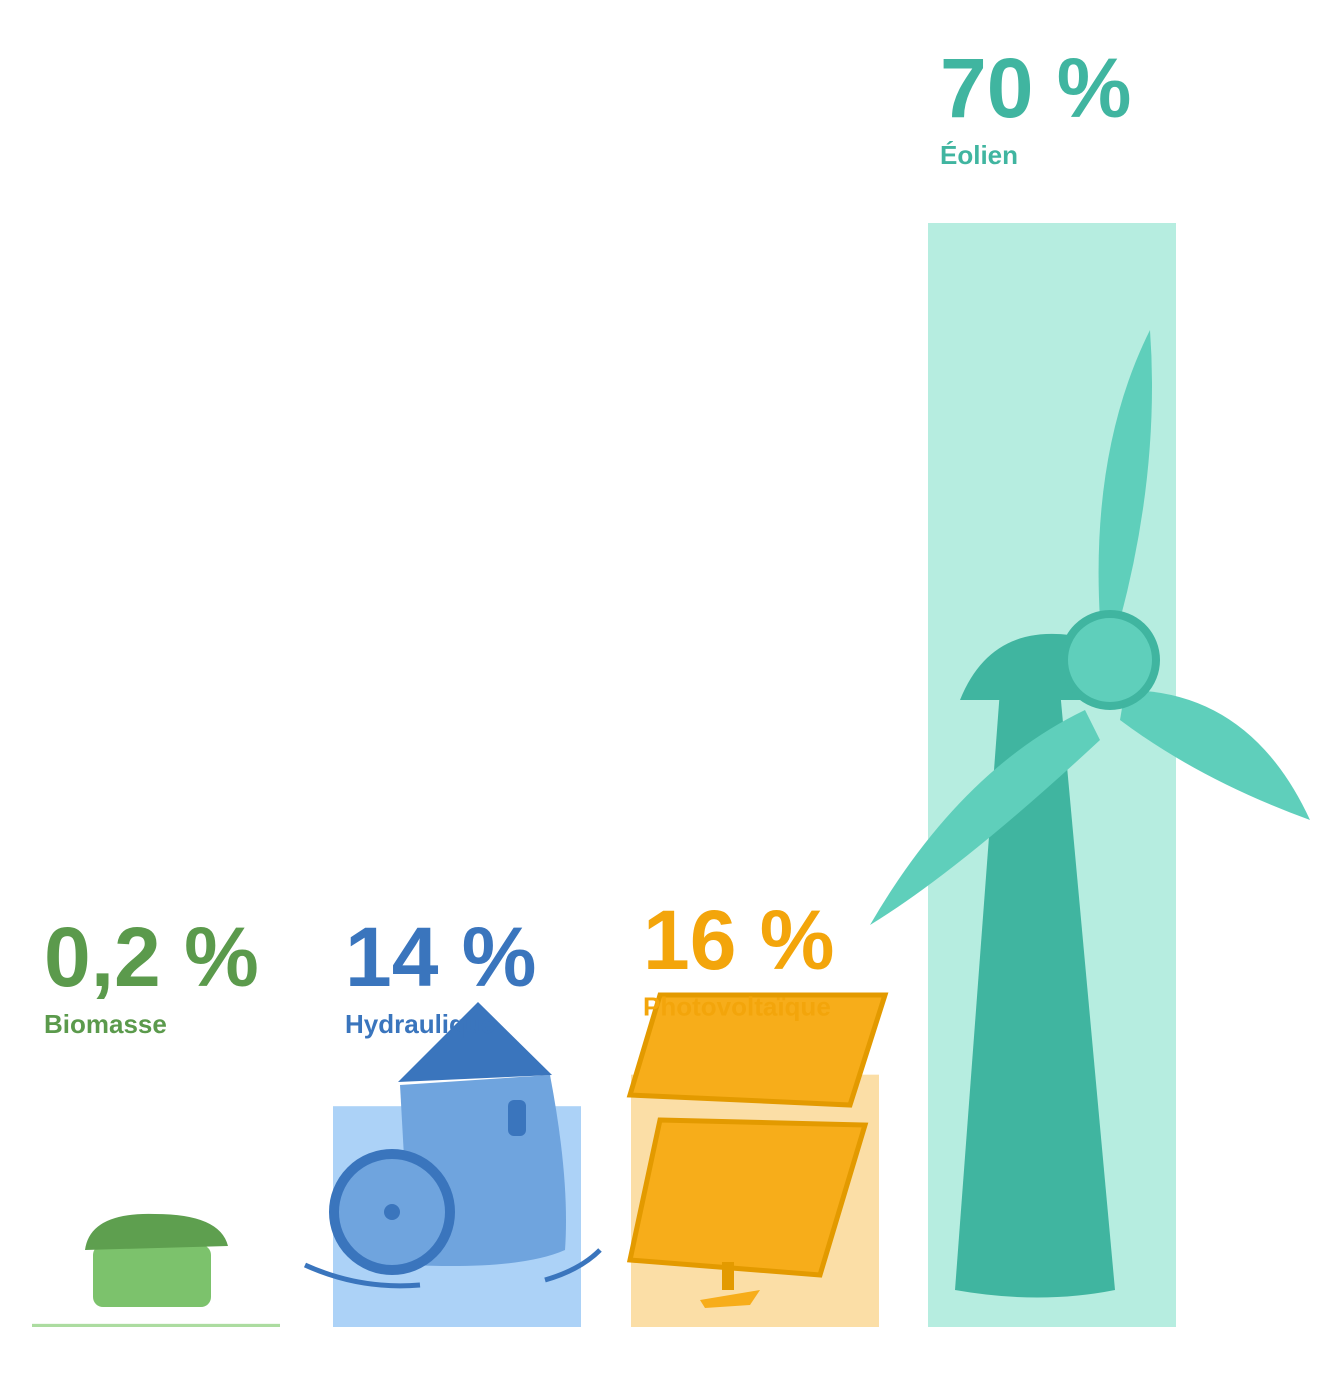  I want to click on category-label: Éolien, so click(979, 155).